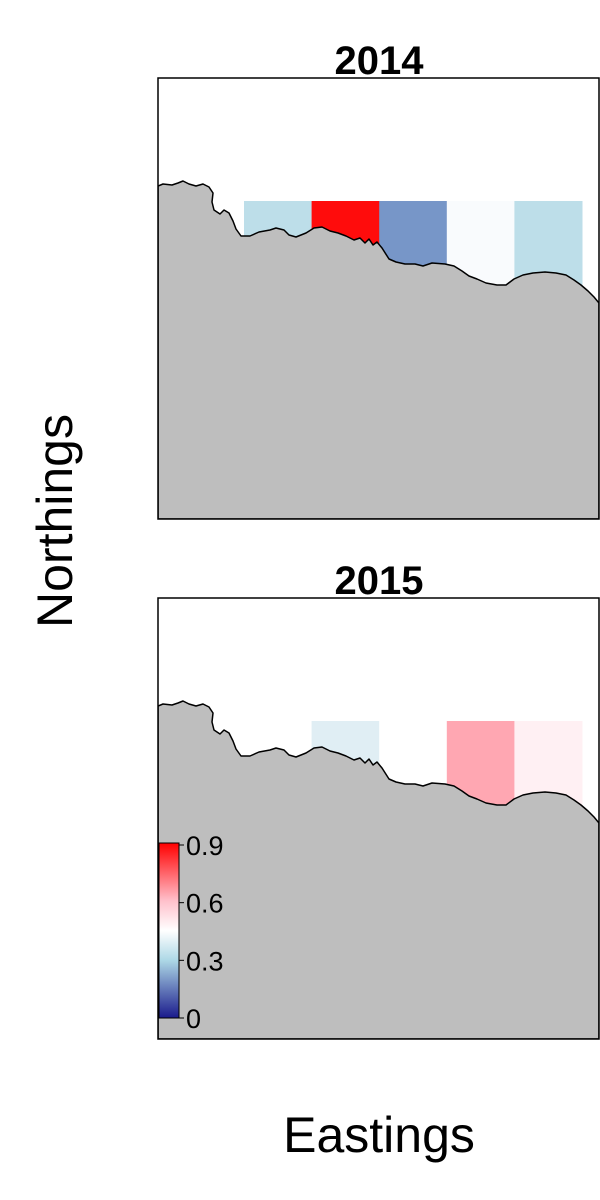 This screenshot has height=1200, width=600. What do you see at coordinates (193, 1019) in the screenshot?
I see `colorbar-tick-label: 0` at bounding box center [193, 1019].